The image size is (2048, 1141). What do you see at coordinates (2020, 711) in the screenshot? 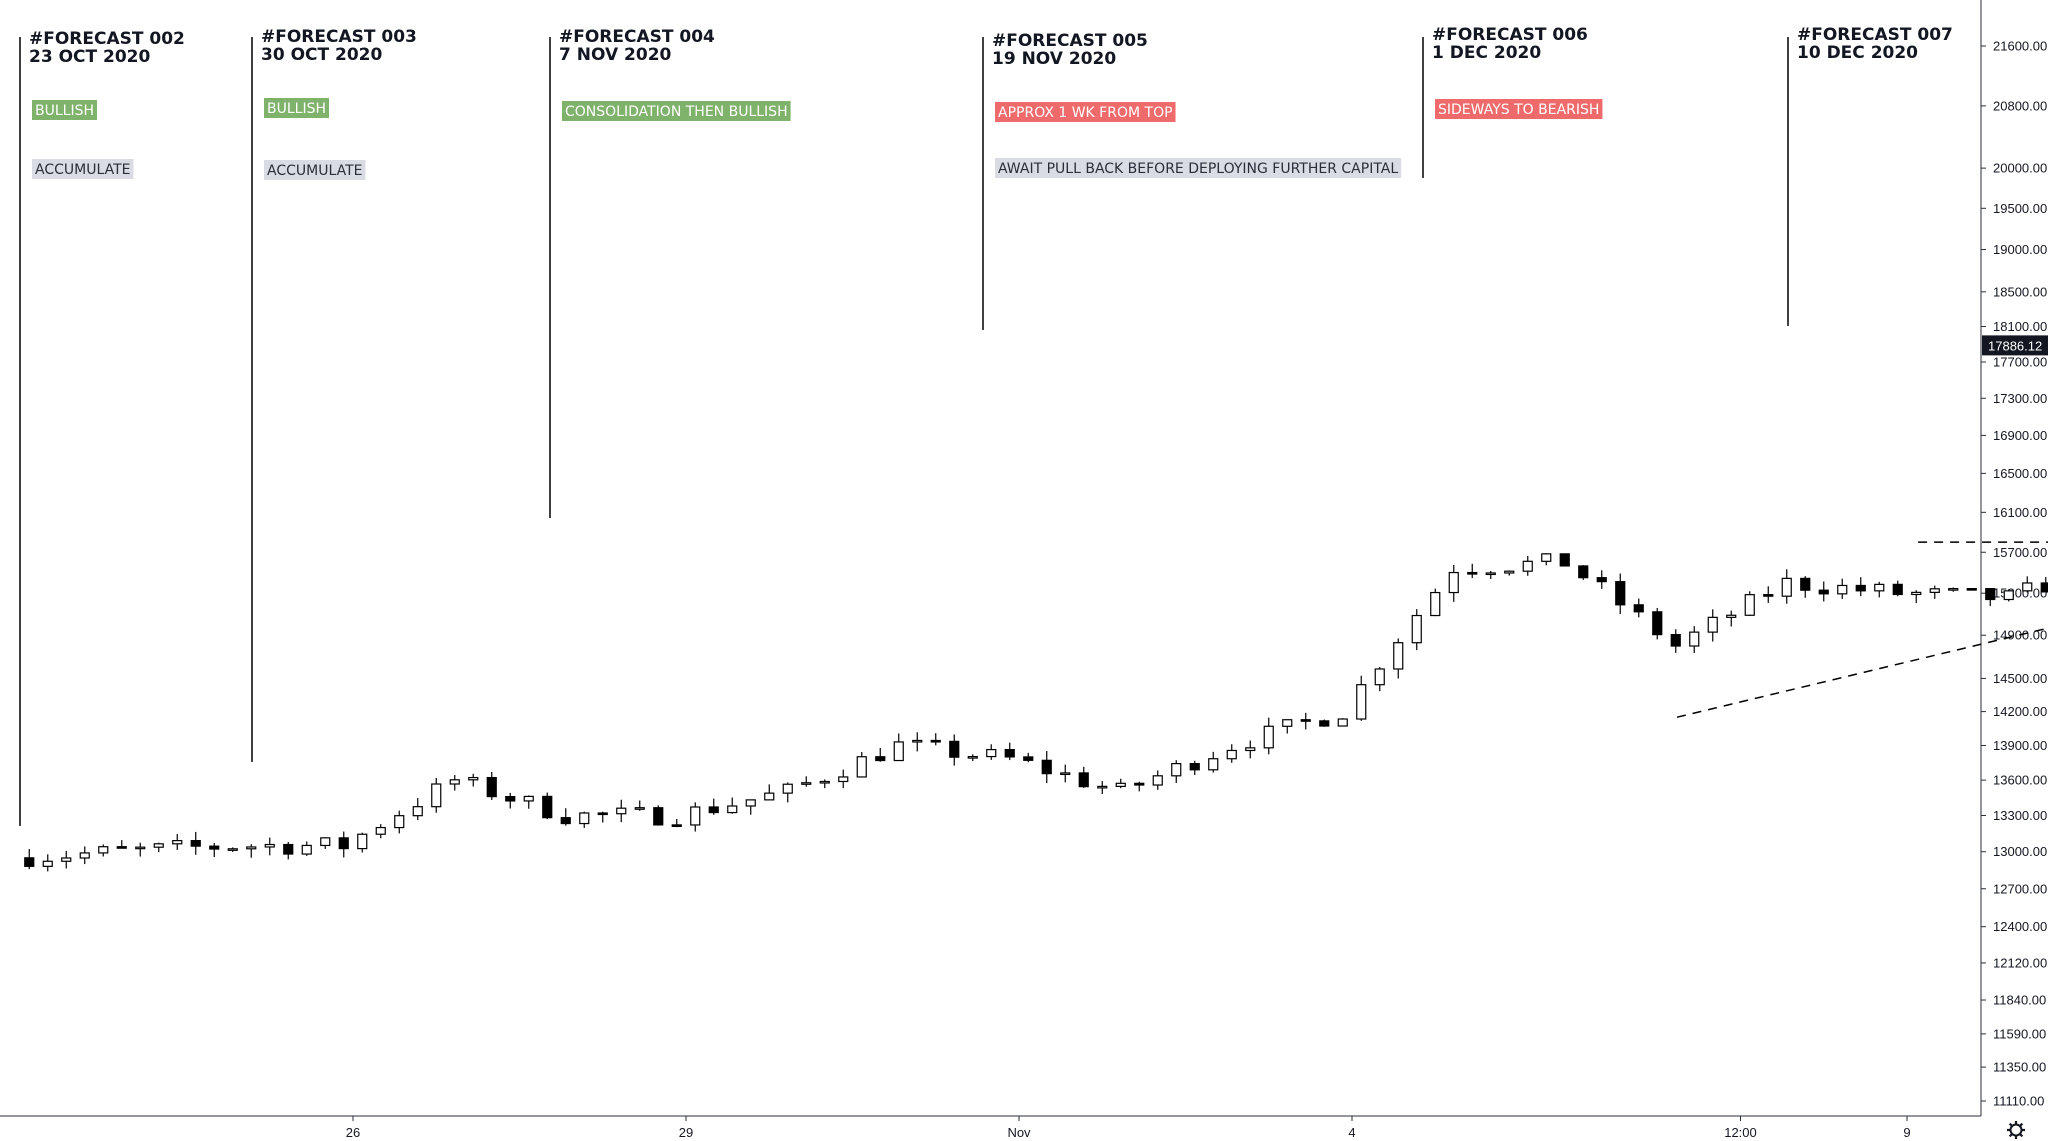
I see `price-tick-label: 14200.00` at bounding box center [2020, 711].